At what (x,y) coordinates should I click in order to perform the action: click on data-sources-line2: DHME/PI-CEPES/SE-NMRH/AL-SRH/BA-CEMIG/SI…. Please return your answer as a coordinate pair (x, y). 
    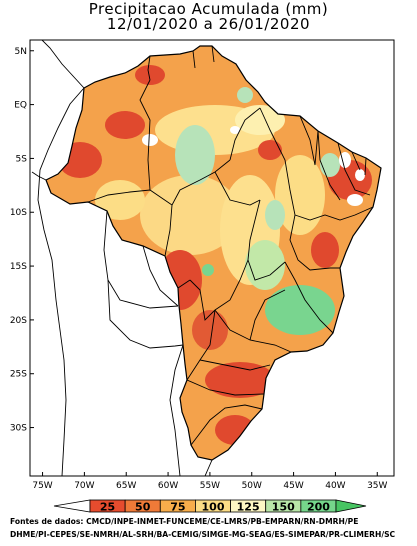
    Looking at the image, I should click on (203, 534).